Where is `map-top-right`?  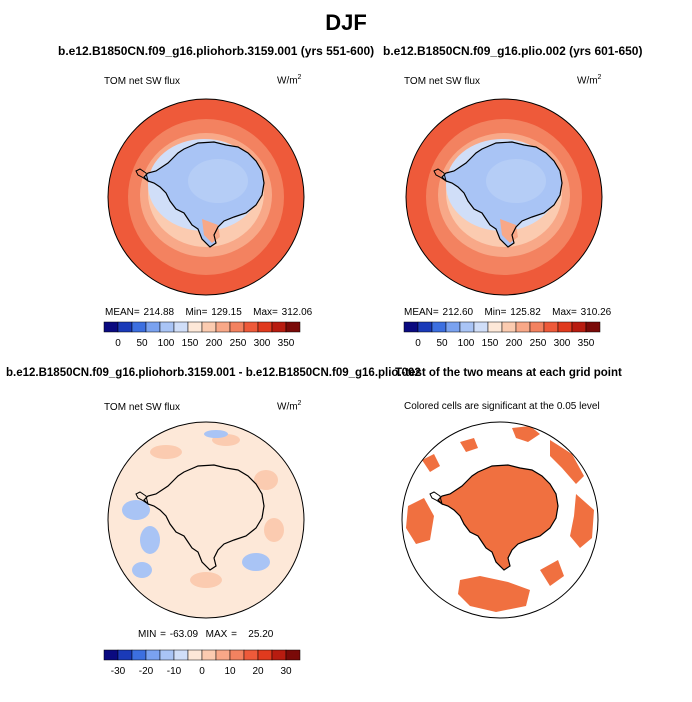
map-top-right is located at coordinates (504, 197).